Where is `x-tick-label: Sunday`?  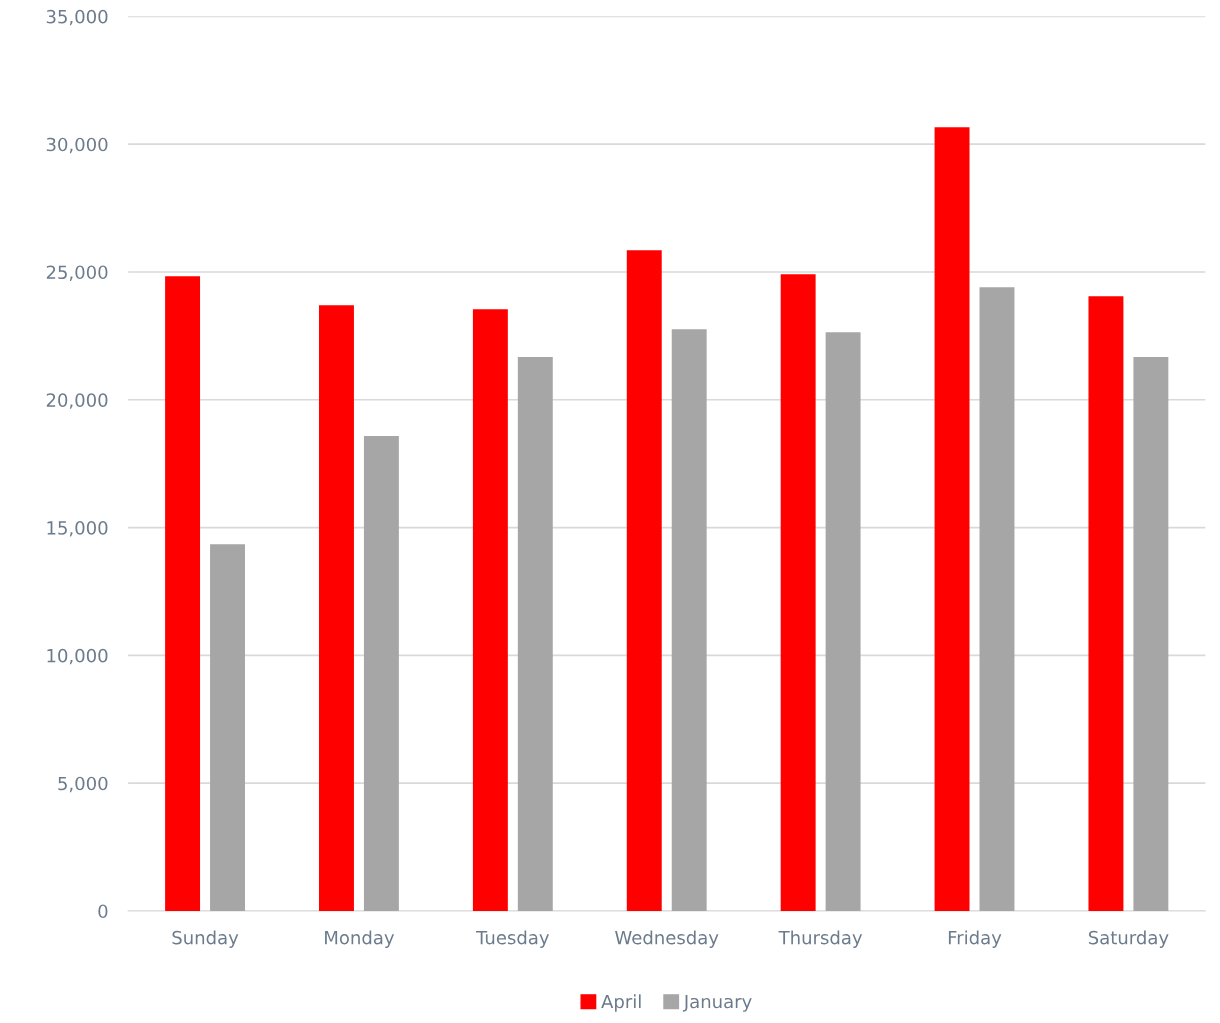 x-tick-label: Sunday is located at coordinates (205, 939).